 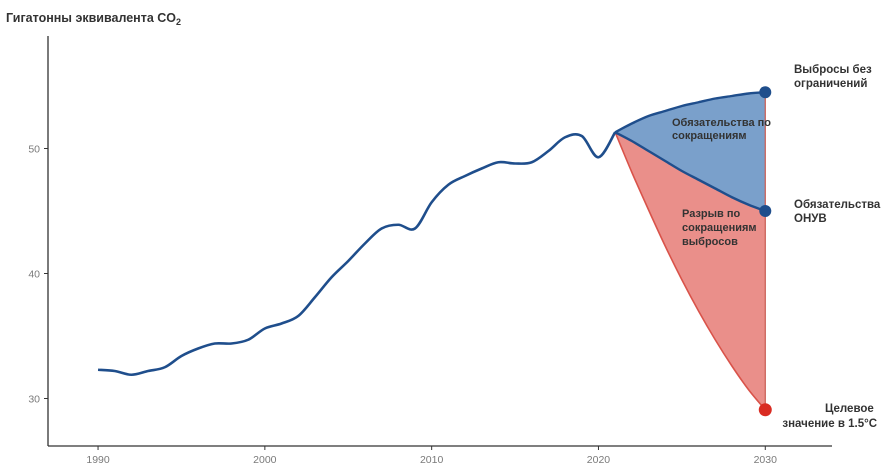 What do you see at coordinates (837, 205) in the screenshot?
I see `label-unconditional-line-1: Обязательства` at bounding box center [837, 205].